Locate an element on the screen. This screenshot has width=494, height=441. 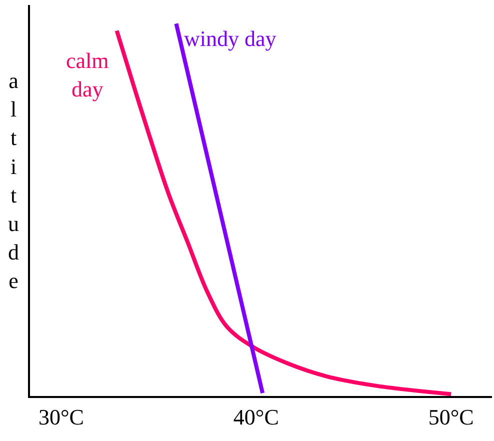
x-tick-label: 50°C is located at coordinates (451, 417).